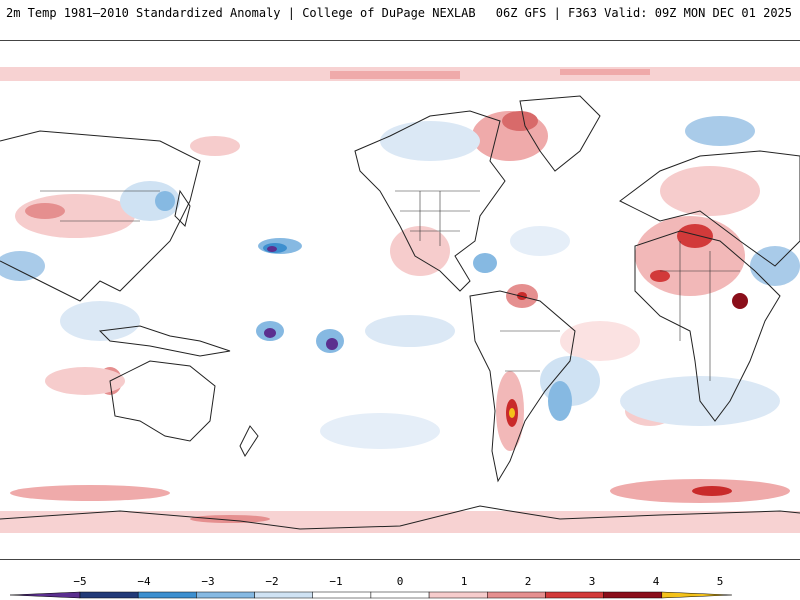 Image resolution: width=800 pixels, height=600 pixels. I want to click on legend-tick-label: −1, so click(336, 581).